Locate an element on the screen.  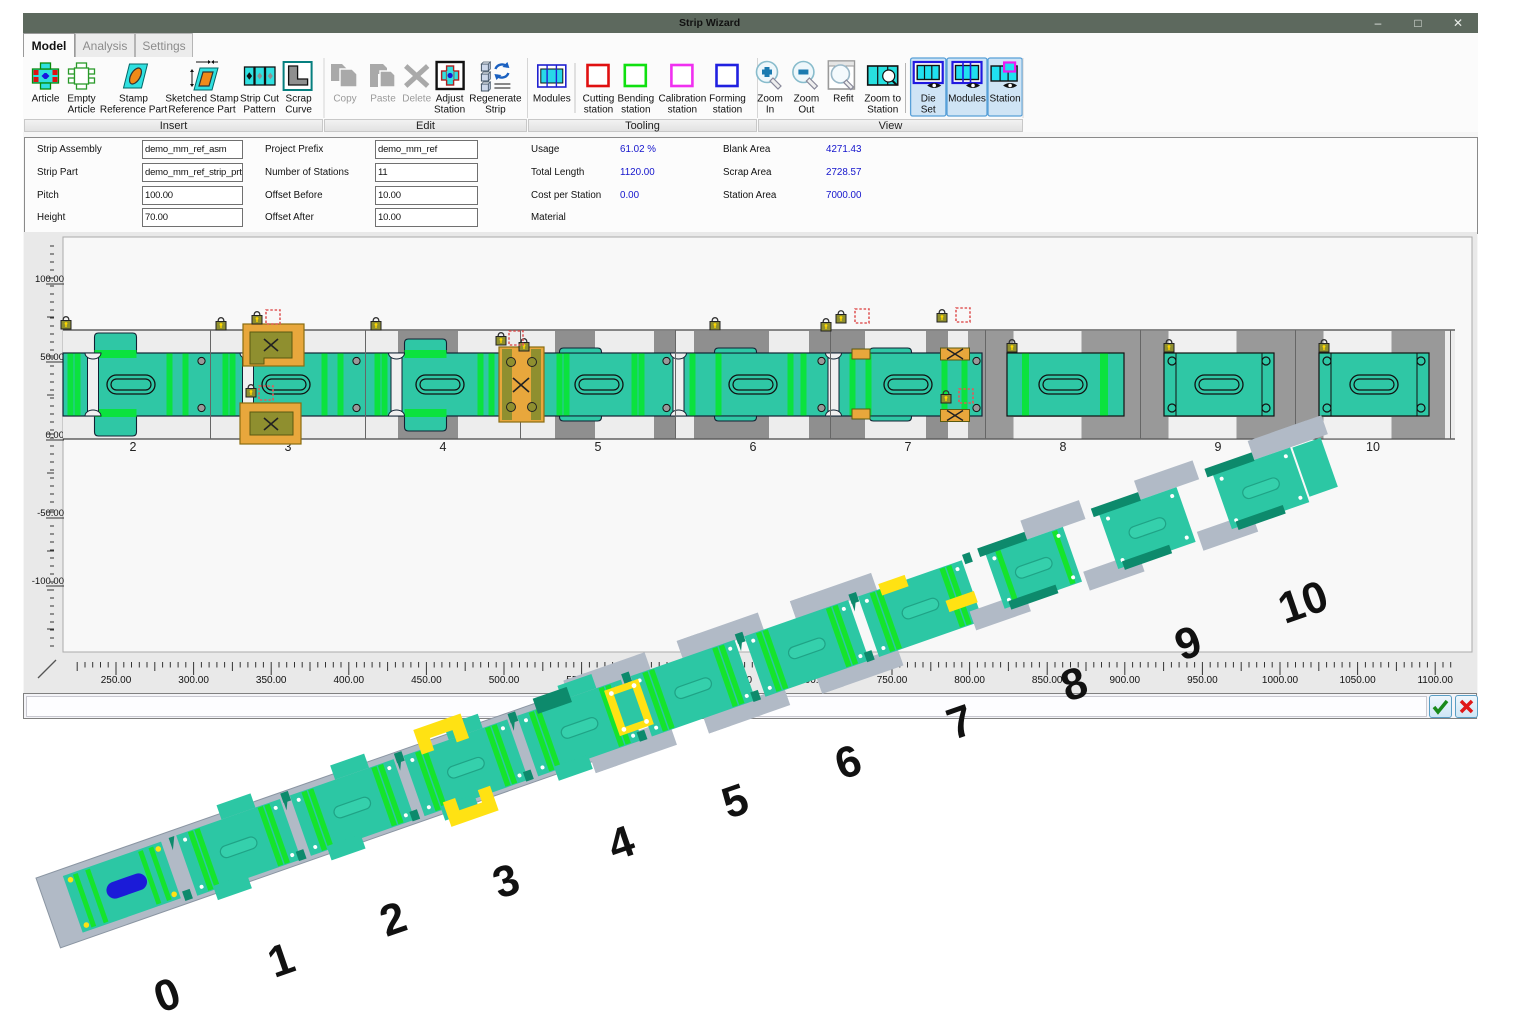
svg-text: Regenerate is located at coordinates (495, 99).